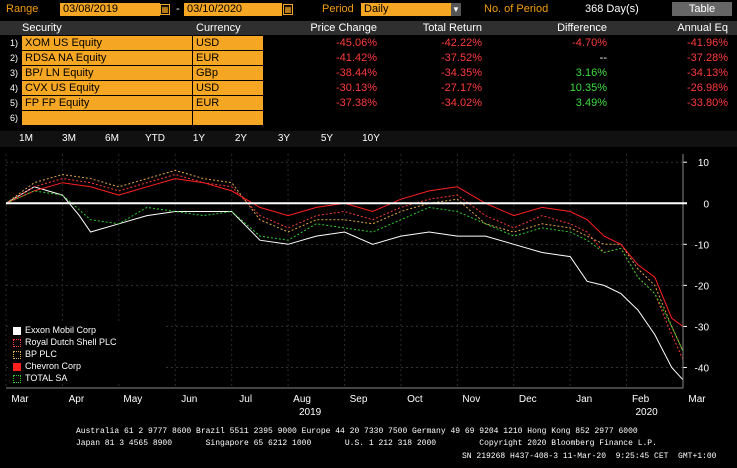  I want to click on range-button-1y: 1Y, so click(199, 138).